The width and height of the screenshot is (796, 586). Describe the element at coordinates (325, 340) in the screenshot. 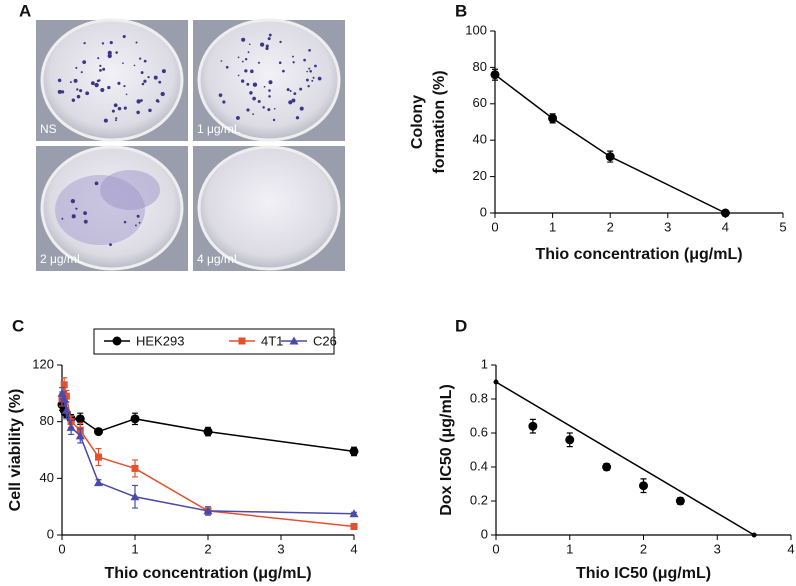

I see `legend-label: C26` at that location.